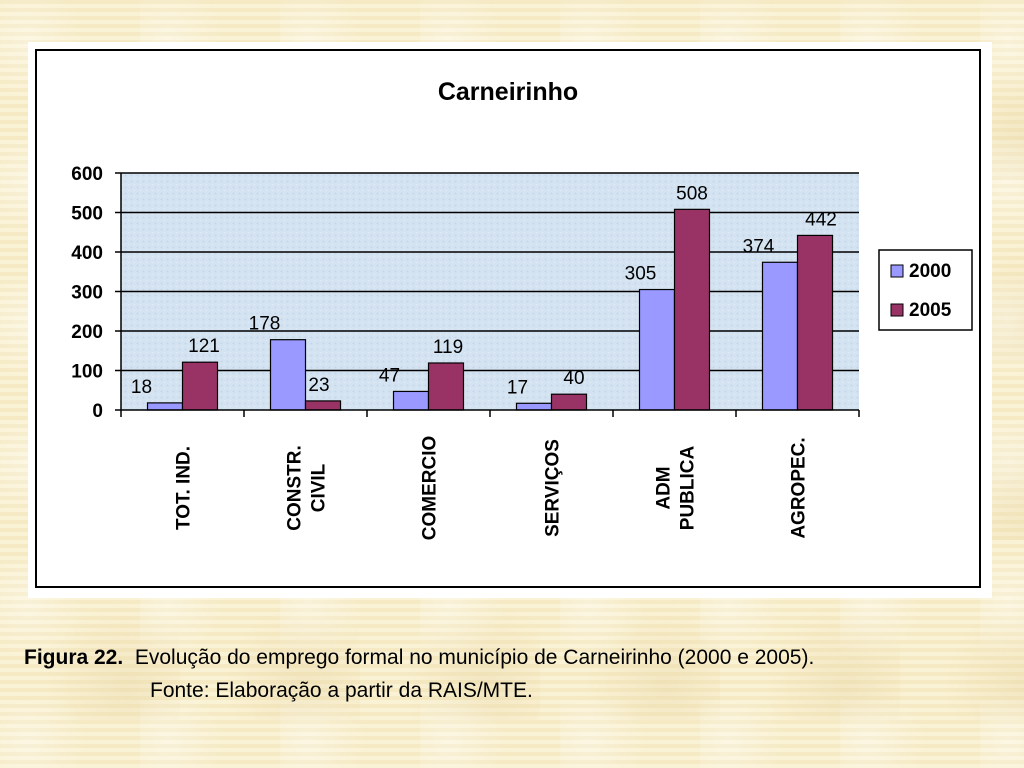 The image size is (1024, 768). Describe the element at coordinates (448, 347) in the screenshot. I see `data-label: 119` at that location.